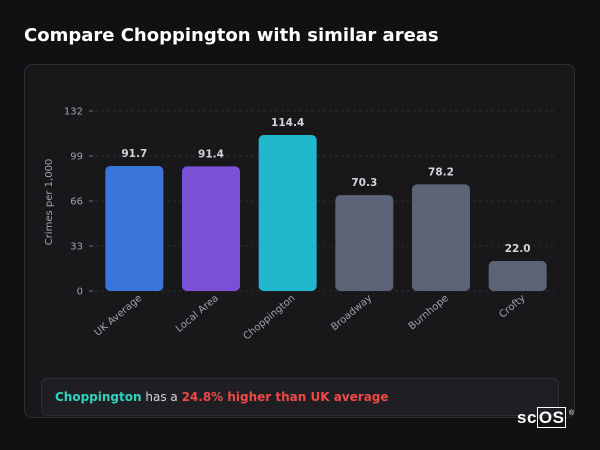 This screenshot has width=600, height=450. What do you see at coordinates (287, 213) in the screenshot?
I see `bar-choppington` at bounding box center [287, 213].